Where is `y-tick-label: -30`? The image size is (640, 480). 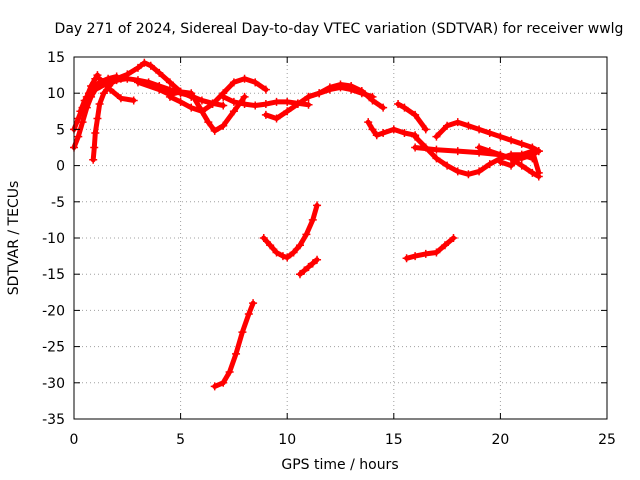
y-tick-label: -30 is located at coordinates (53, 384).